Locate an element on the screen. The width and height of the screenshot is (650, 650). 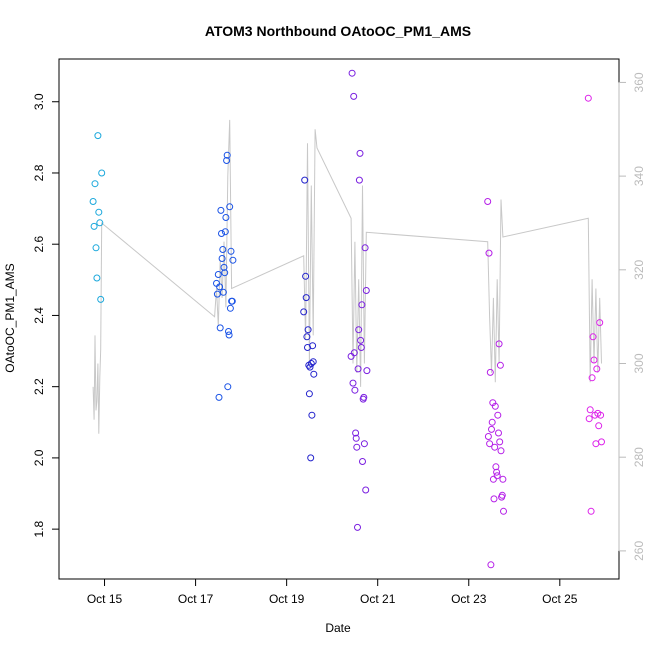
y-tick-label: 2.4 is located at coordinates (39, 315).